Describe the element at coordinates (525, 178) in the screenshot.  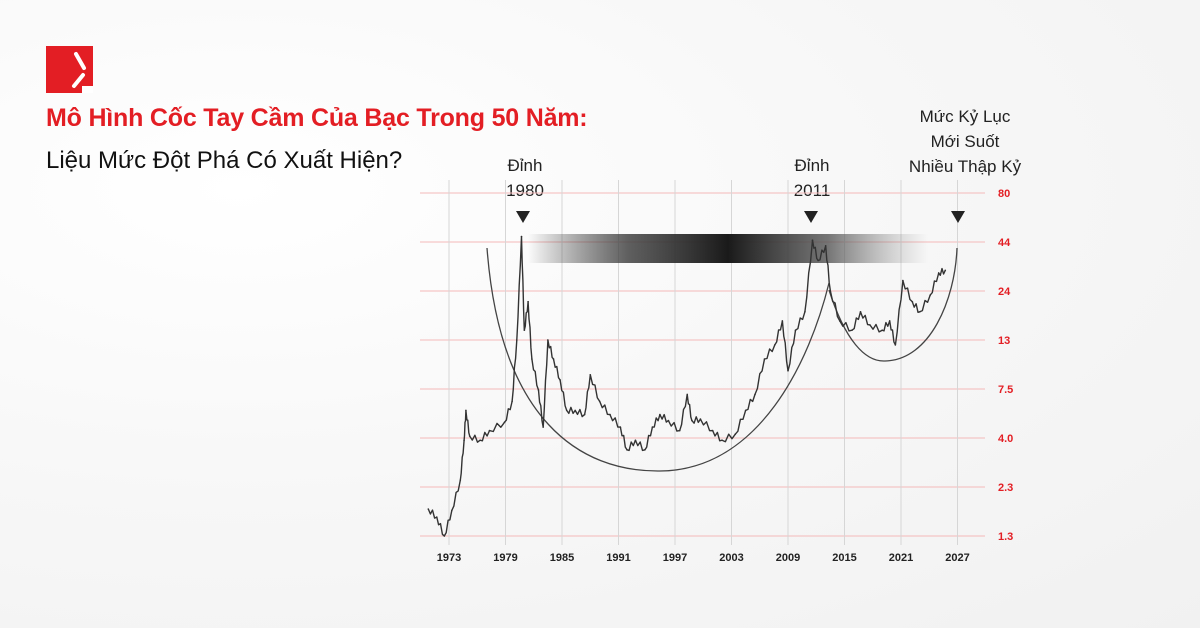
I see `annotation-peak-1980: Đỉnh 1980` at that location.